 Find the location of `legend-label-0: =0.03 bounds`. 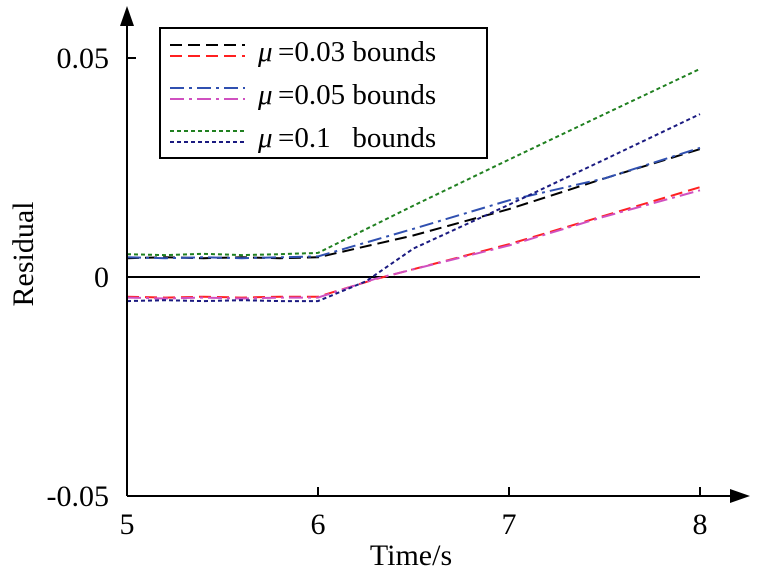

legend-label-0: =0.03 bounds is located at coordinates (357, 52).